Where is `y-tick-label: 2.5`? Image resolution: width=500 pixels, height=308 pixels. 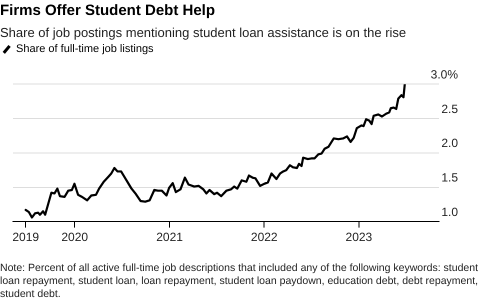
y-tick-label: 2.5 is located at coordinates (449, 109).